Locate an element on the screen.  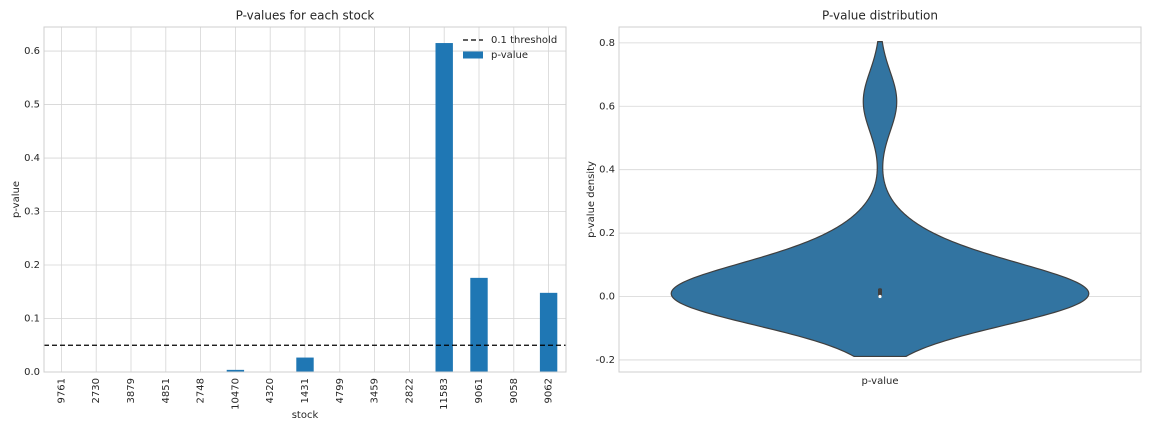
x-tick-label: 11583 is located at coordinates (444, 394).